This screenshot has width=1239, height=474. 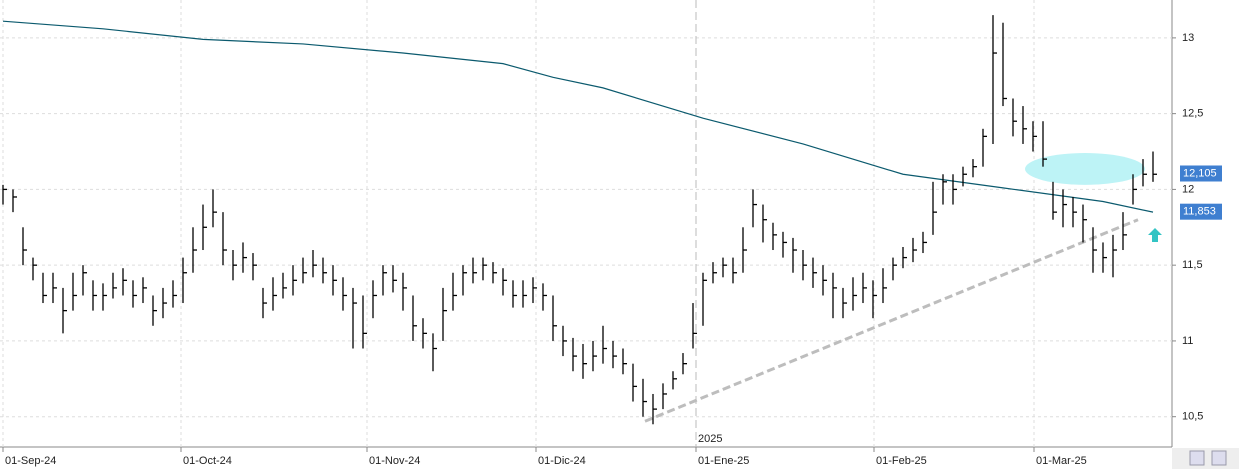 What do you see at coordinates (1188, 38) in the screenshot?
I see `y-tick-label: 13` at bounding box center [1188, 38].